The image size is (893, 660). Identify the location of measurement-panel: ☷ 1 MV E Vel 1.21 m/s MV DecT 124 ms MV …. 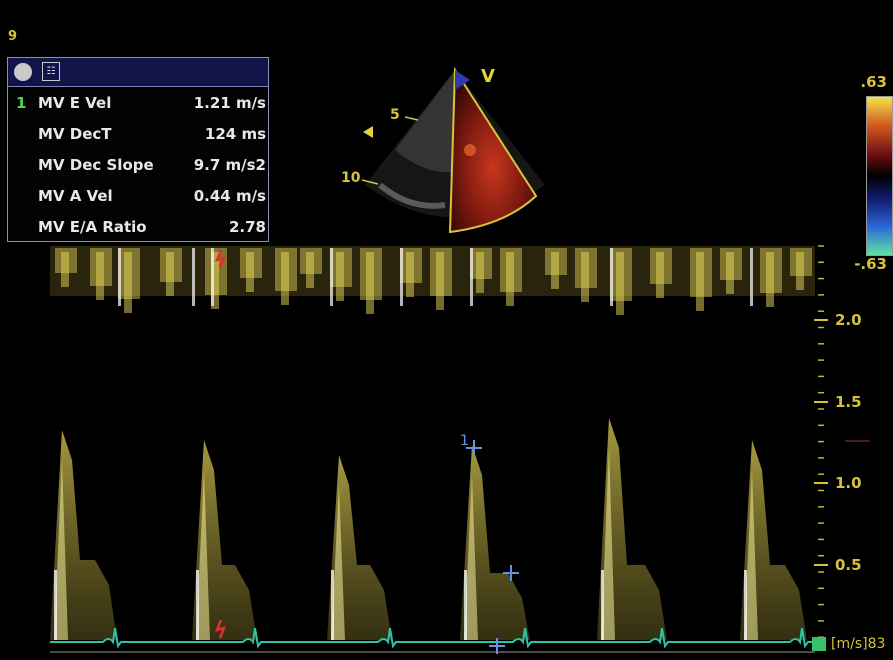
(138, 149).